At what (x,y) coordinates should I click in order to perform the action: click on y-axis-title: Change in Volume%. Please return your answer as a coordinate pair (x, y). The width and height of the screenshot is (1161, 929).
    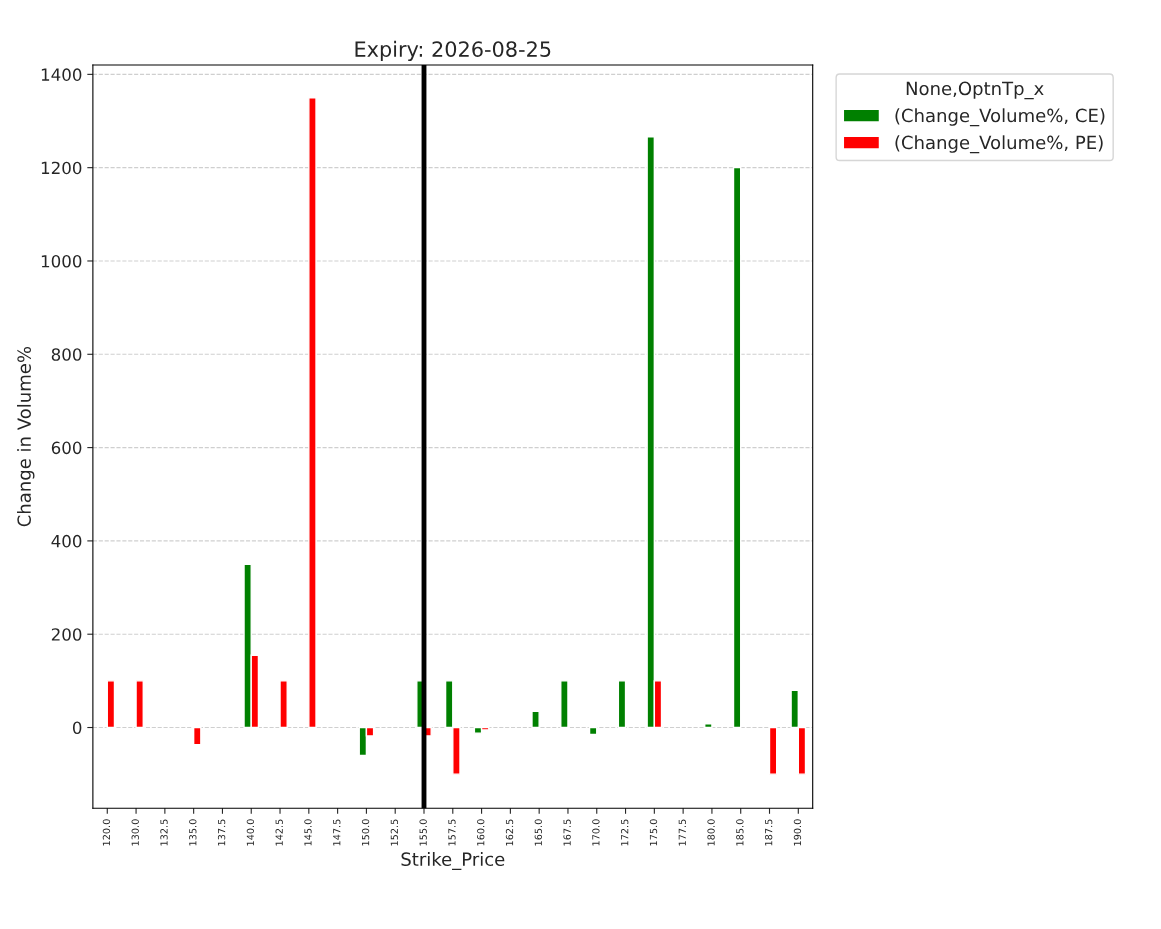
    Looking at the image, I should click on (26, 436).